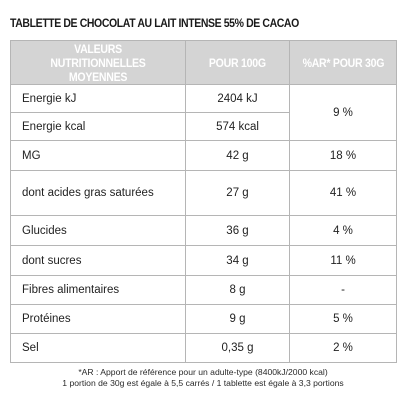 This screenshot has height=417, width=417. Describe the element at coordinates (343, 155) in the screenshot. I see `row-ar: 18 %` at that location.